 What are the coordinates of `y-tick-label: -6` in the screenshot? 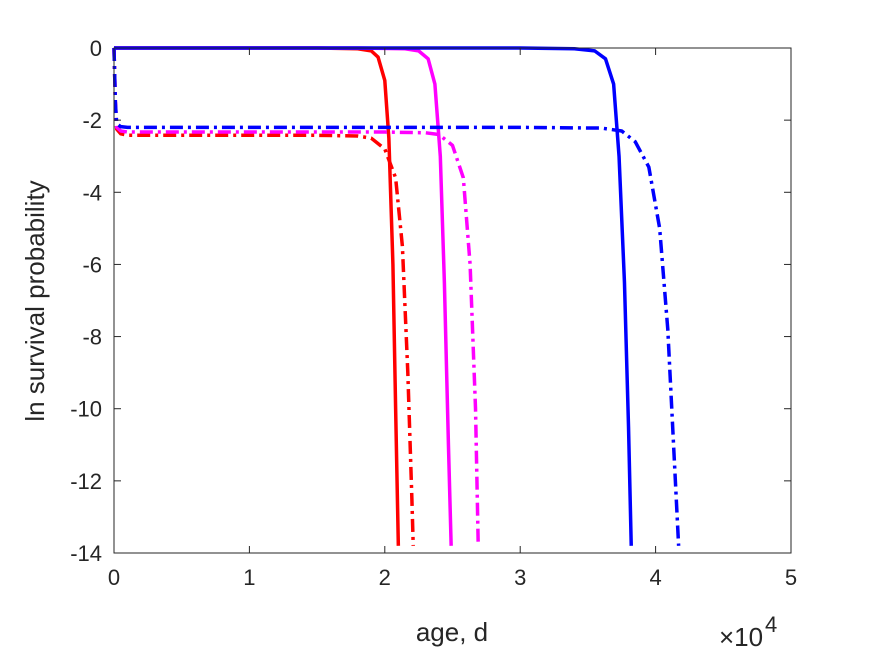 It's located at (92, 264).